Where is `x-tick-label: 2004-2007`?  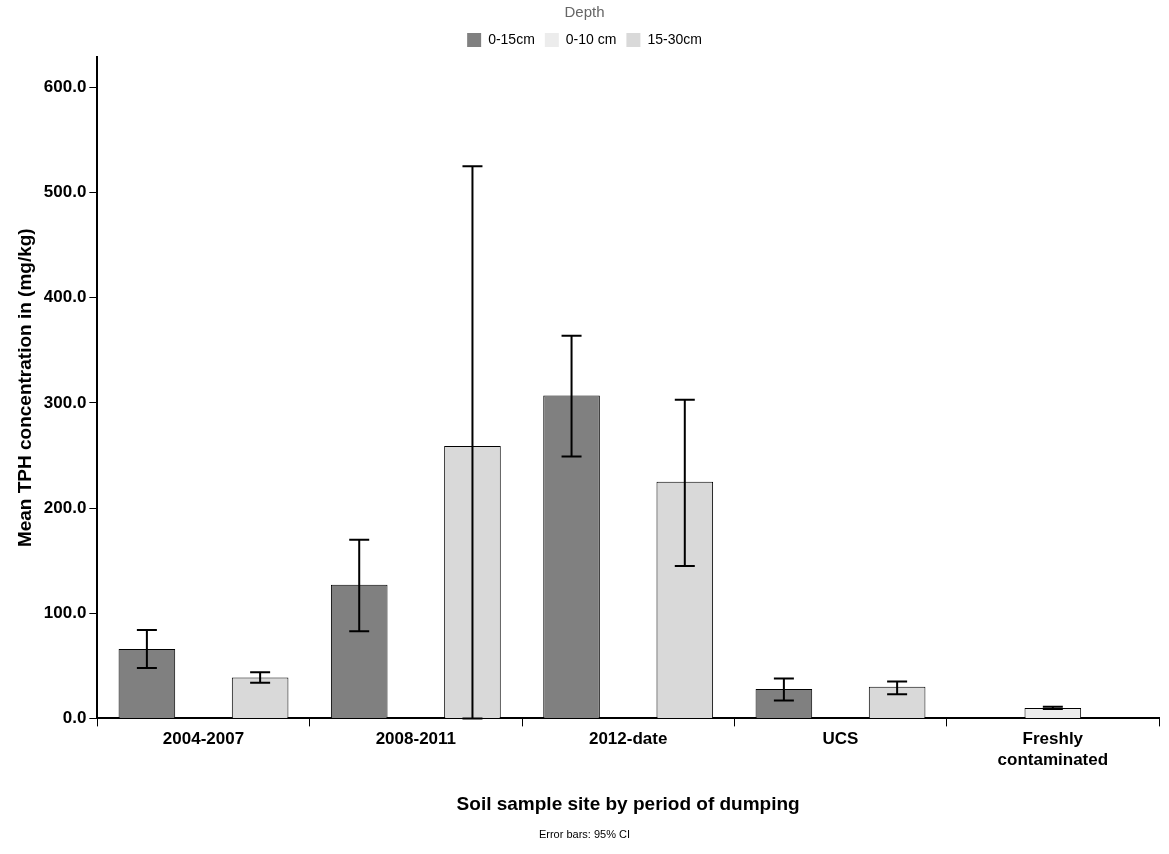
x-tick-label: 2004-2007 is located at coordinates (203, 739).